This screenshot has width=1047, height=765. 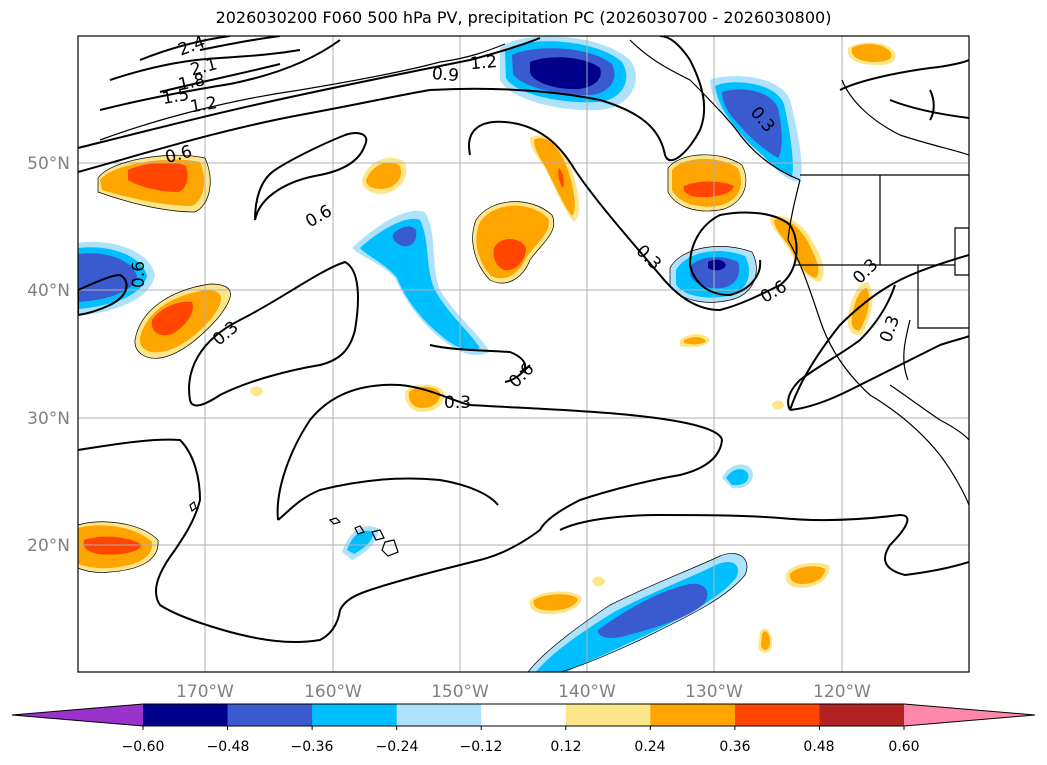 I want to click on lon-label: 120°W, so click(x=842, y=692).